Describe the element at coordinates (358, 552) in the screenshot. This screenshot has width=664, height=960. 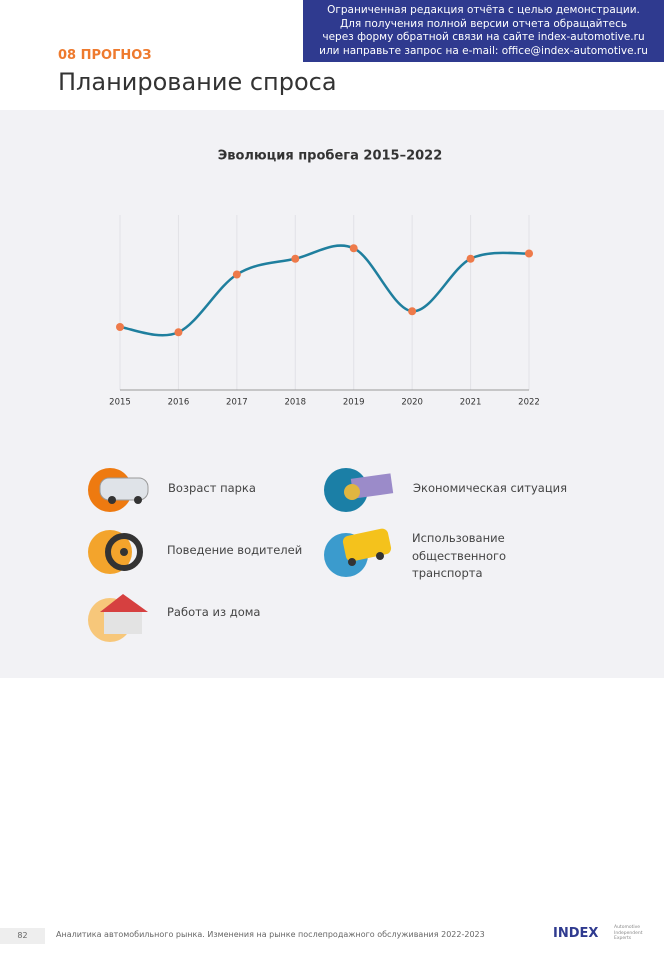
I see `icon-bus` at that location.